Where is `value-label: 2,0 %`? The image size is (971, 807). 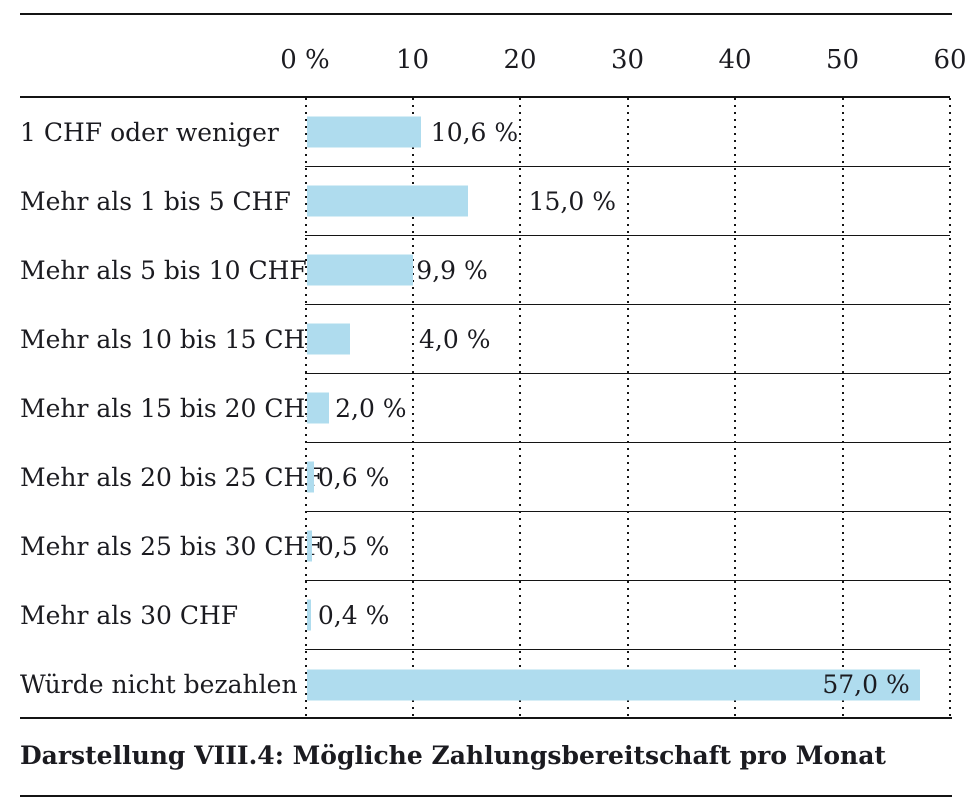 value-label: 2,0 % is located at coordinates (371, 408).